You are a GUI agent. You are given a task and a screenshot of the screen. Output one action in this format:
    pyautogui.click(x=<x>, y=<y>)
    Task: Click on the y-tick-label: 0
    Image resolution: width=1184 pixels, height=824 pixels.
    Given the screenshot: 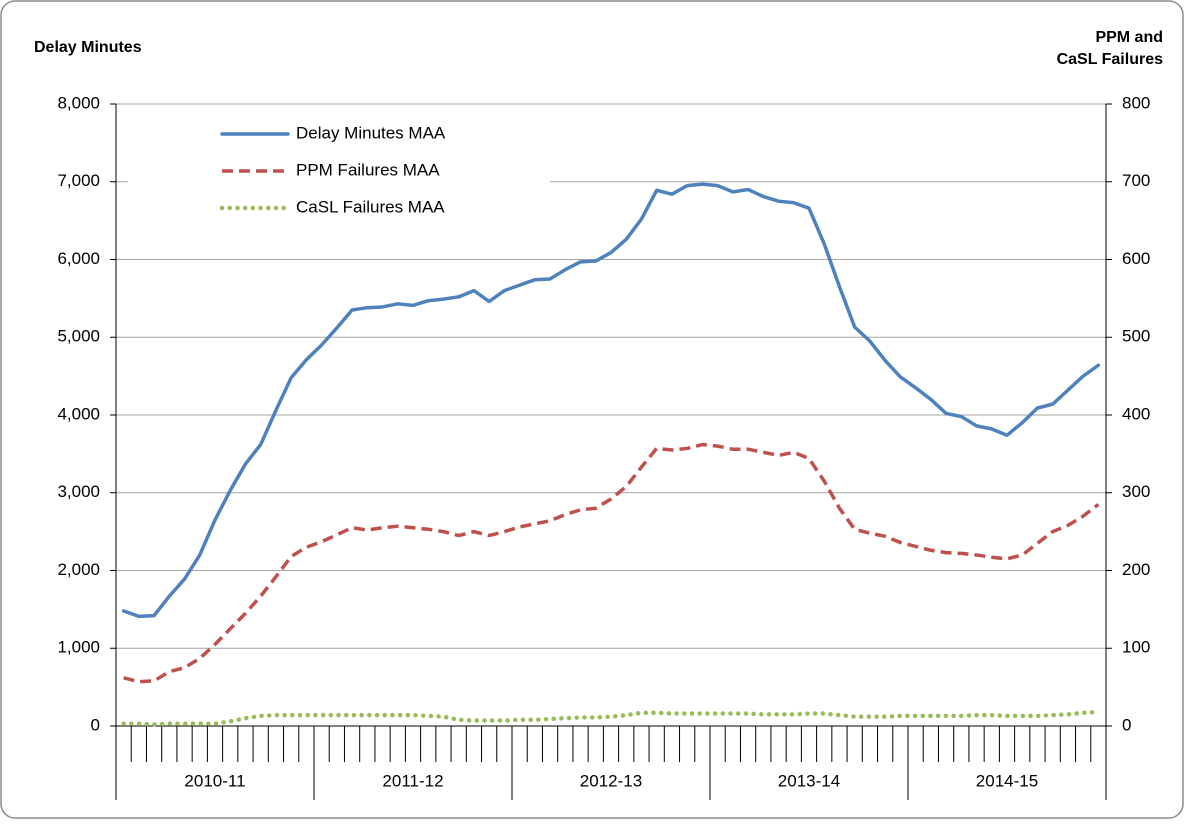 What is the action you would take?
    pyautogui.click(x=95, y=724)
    